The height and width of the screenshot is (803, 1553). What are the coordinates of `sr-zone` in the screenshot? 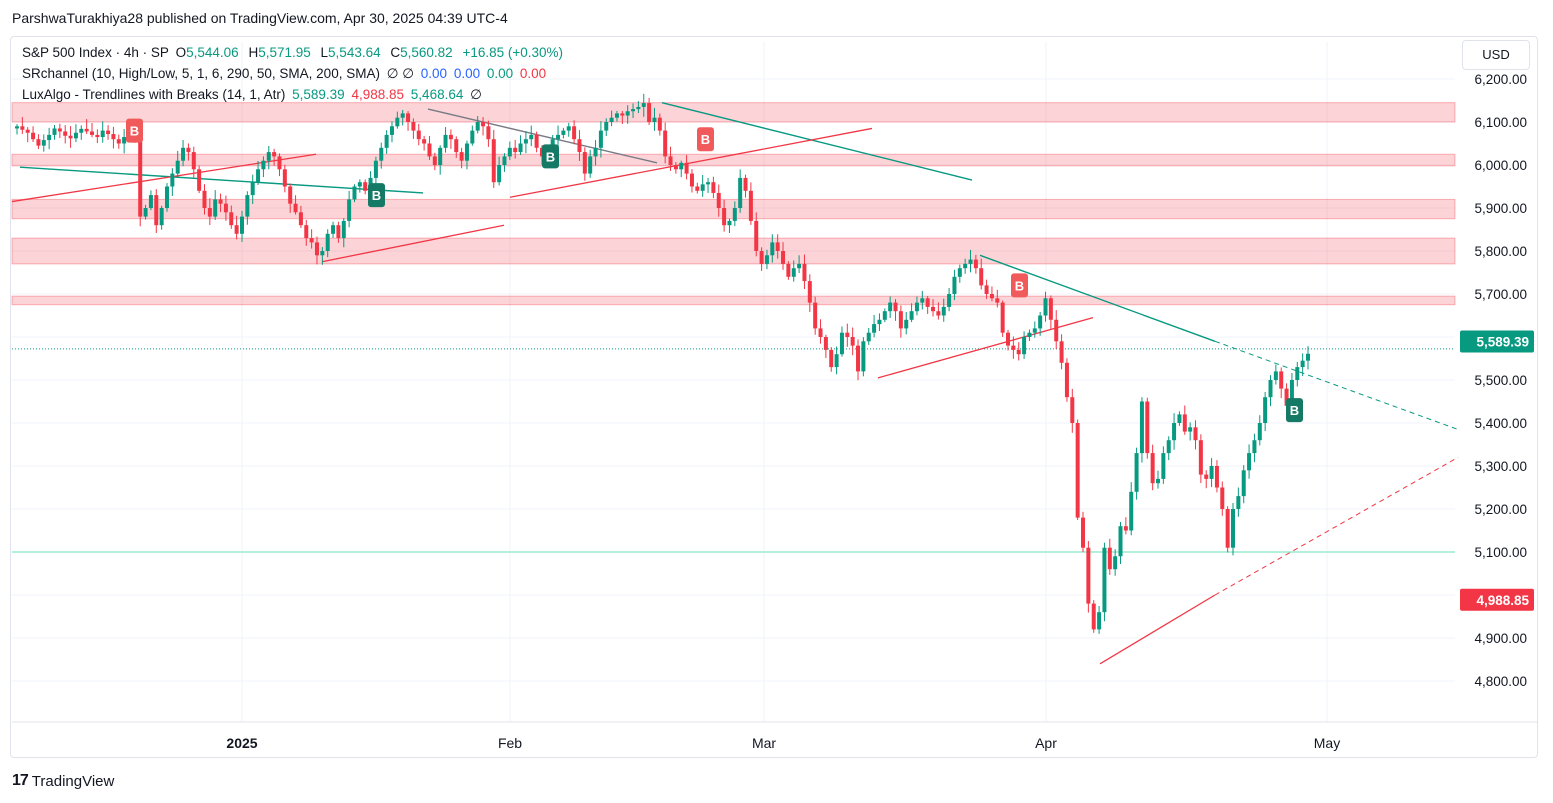 It's located at (733, 160).